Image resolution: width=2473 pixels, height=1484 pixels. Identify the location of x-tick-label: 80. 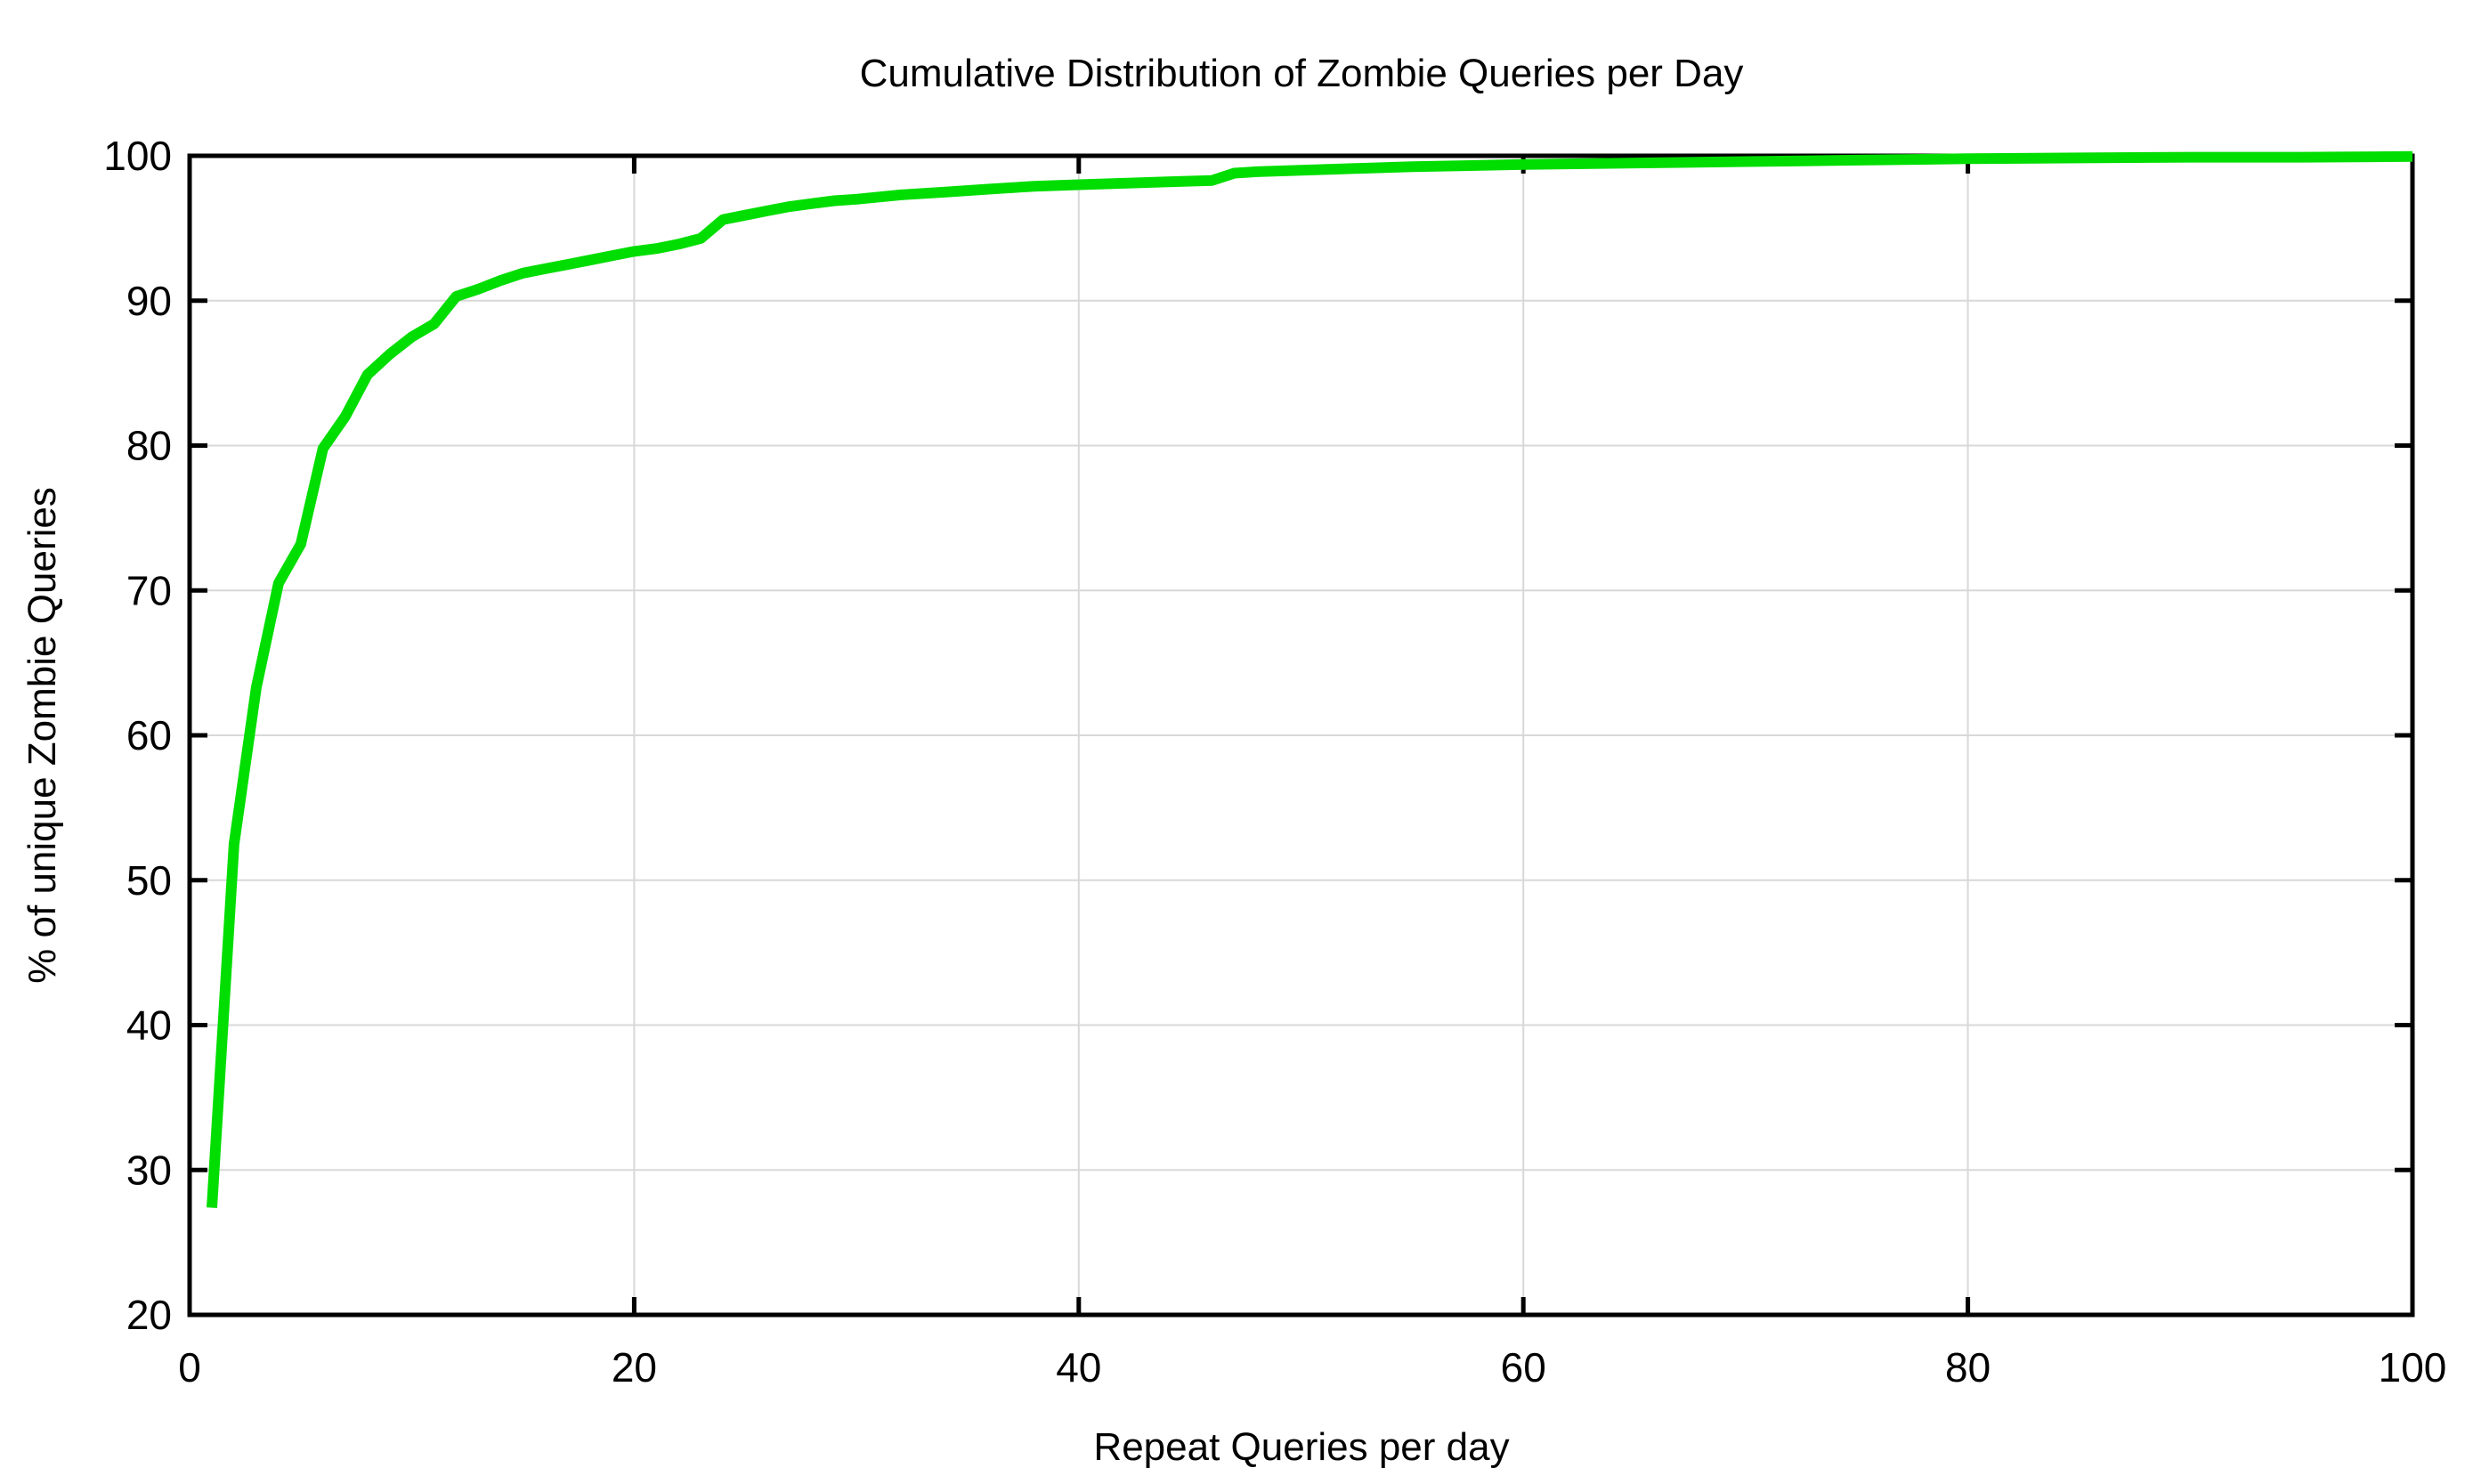
(1968, 1367).